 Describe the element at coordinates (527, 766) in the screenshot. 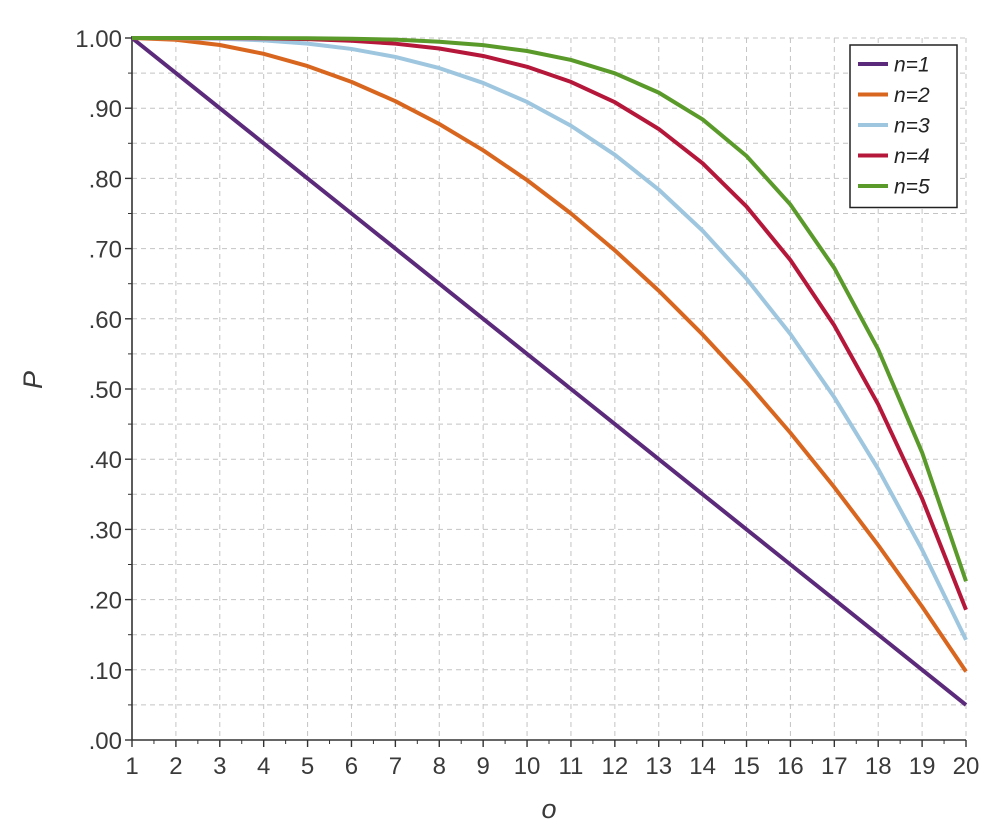

I see `x-tick-label: 10` at that location.